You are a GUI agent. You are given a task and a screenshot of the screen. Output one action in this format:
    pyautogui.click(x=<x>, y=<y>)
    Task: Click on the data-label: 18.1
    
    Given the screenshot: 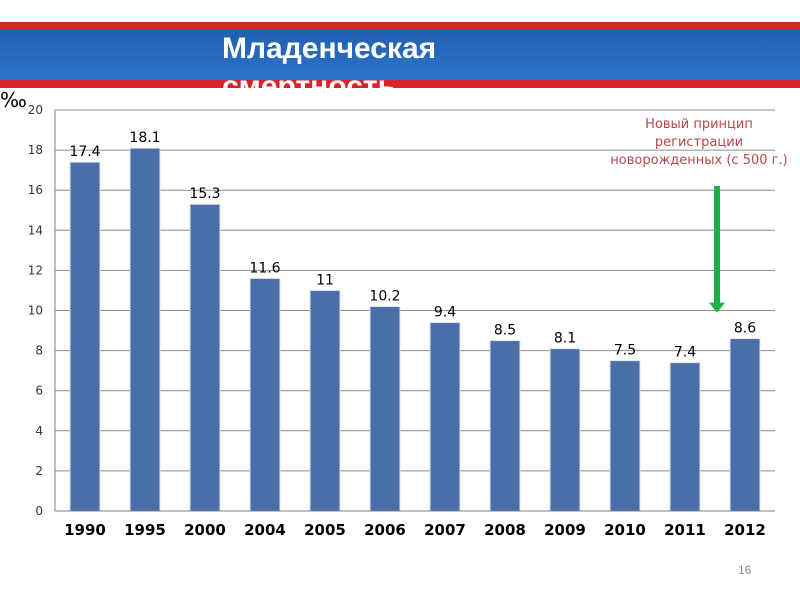 What is the action you would take?
    pyautogui.click(x=144, y=138)
    